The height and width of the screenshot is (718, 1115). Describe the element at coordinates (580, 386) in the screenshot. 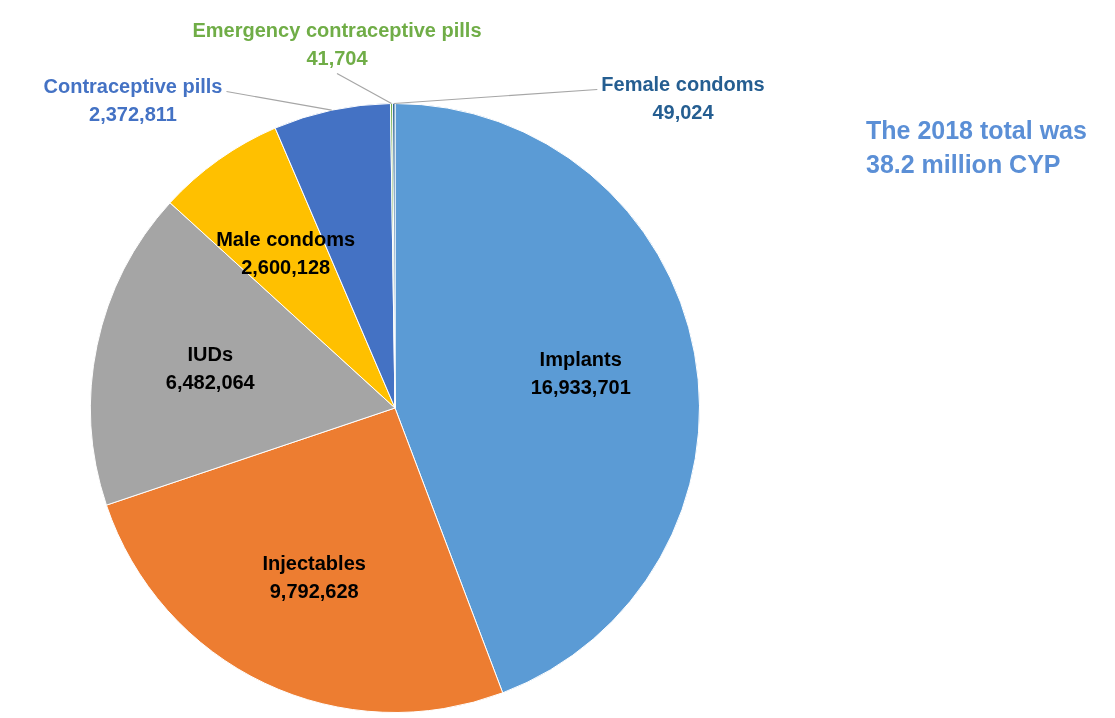

I see `data-label: 16,933,701` at that location.